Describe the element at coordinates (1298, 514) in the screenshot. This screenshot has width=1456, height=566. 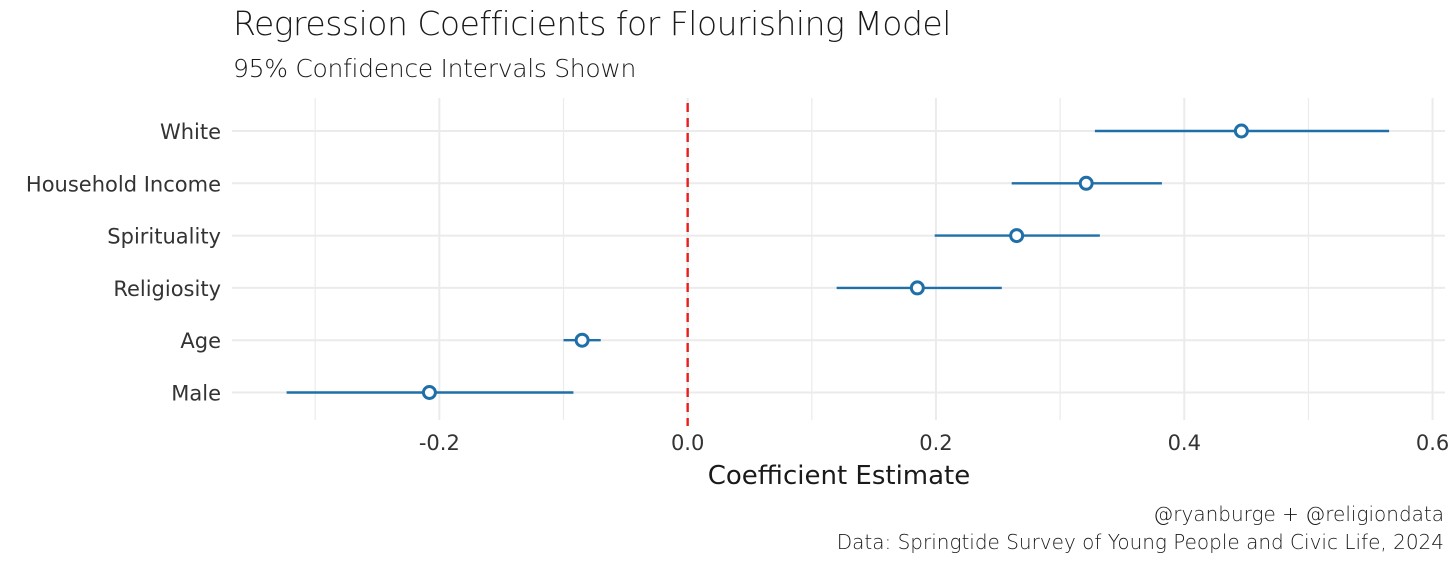
I see `caption-credit: @ryanburge + @religiondata` at that location.